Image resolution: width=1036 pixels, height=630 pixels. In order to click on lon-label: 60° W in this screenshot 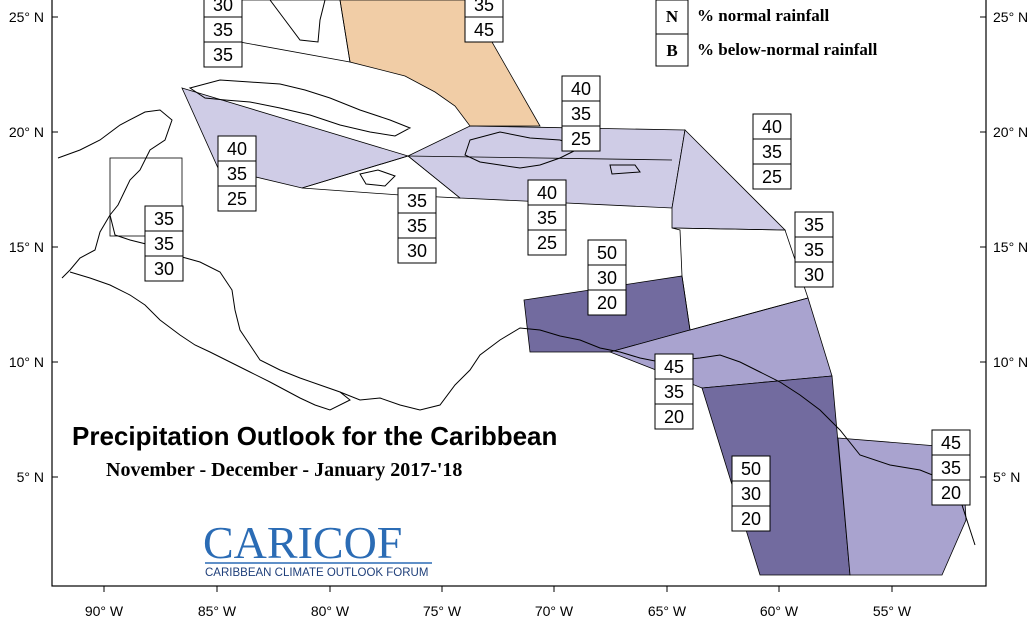, I will do `click(779, 611)`.